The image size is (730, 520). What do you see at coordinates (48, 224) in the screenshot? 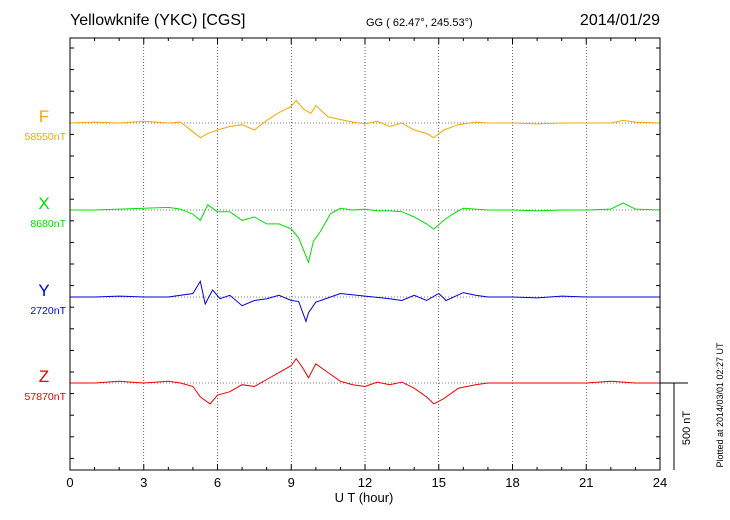
I see `baseline-value-x: 8680nT` at bounding box center [48, 224].